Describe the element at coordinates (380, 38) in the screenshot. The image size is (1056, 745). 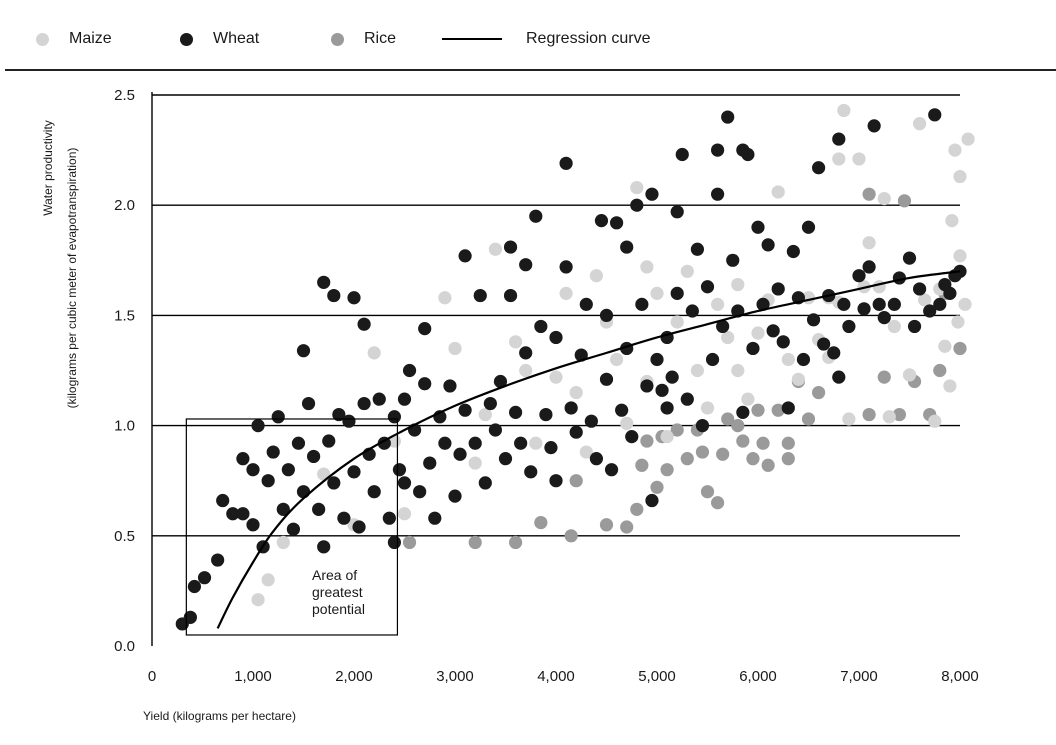
I see `legend-label-rice: Rice` at that location.